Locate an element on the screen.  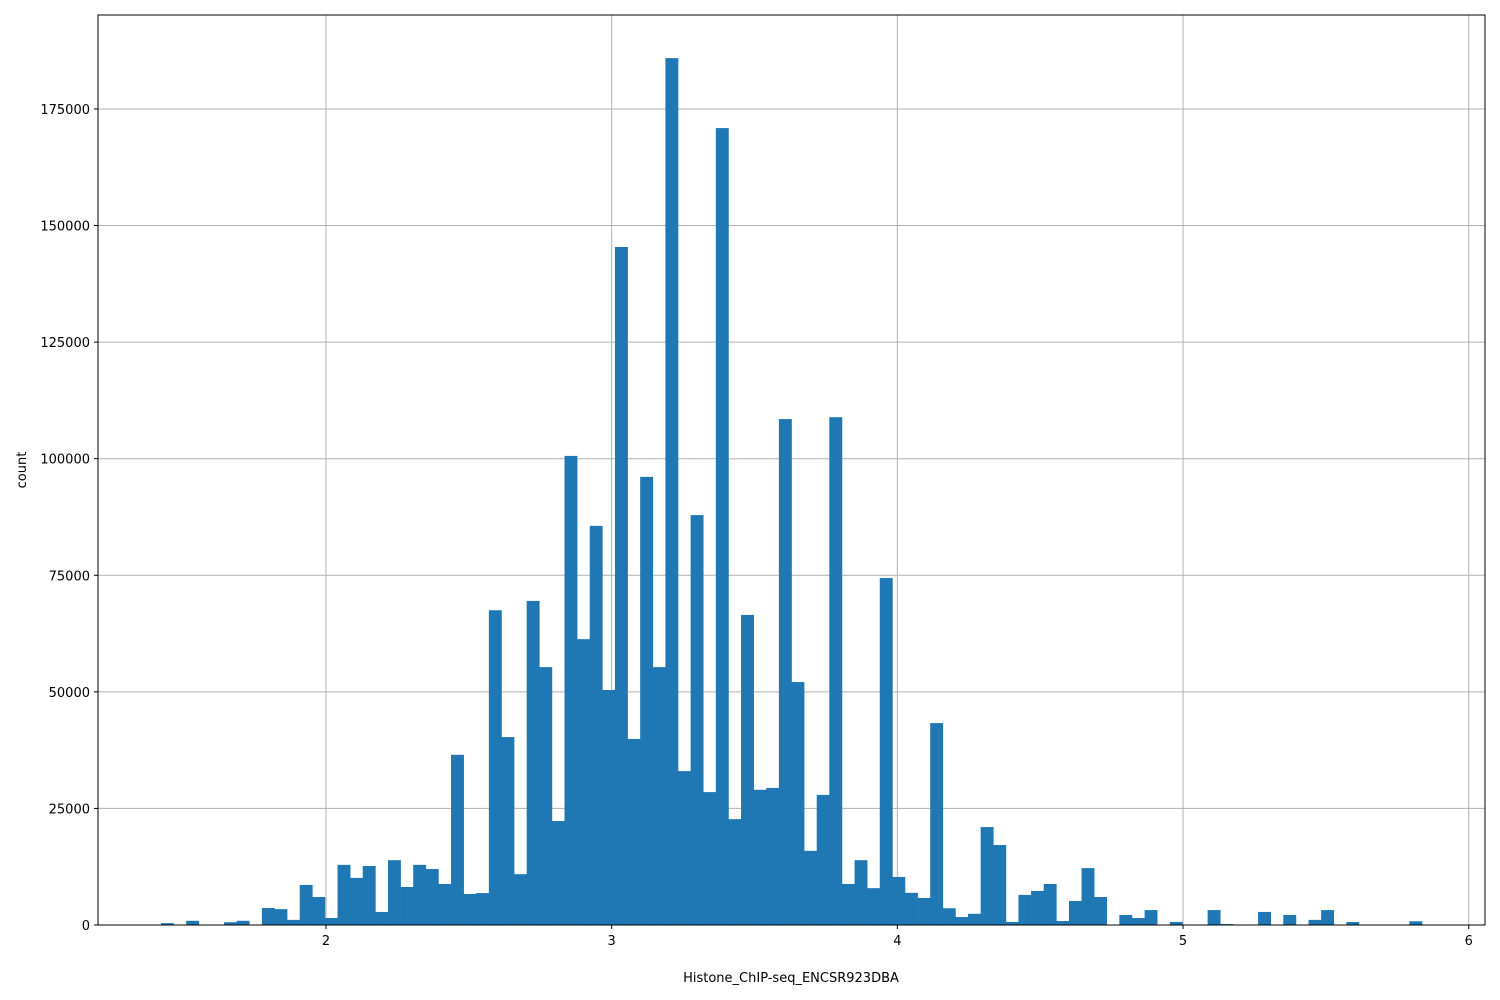
y-tick-label: 175000 is located at coordinates (65, 110).